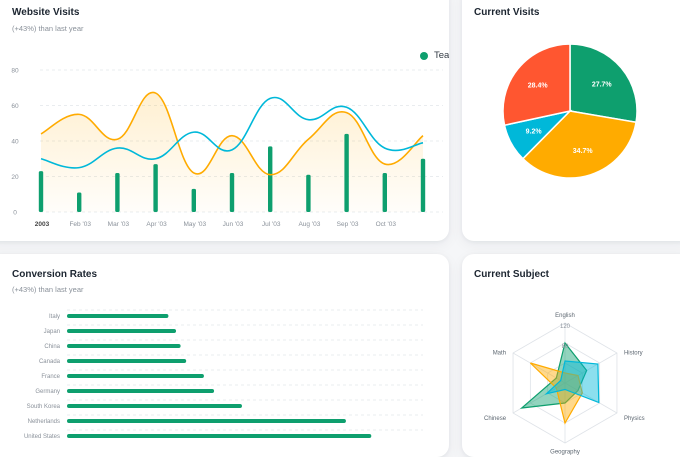 The height and width of the screenshot is (457, 680). Describe the element at coordinates (507, 12) in the screenshot. I see `current-visits-title: Current Visits` at that location.